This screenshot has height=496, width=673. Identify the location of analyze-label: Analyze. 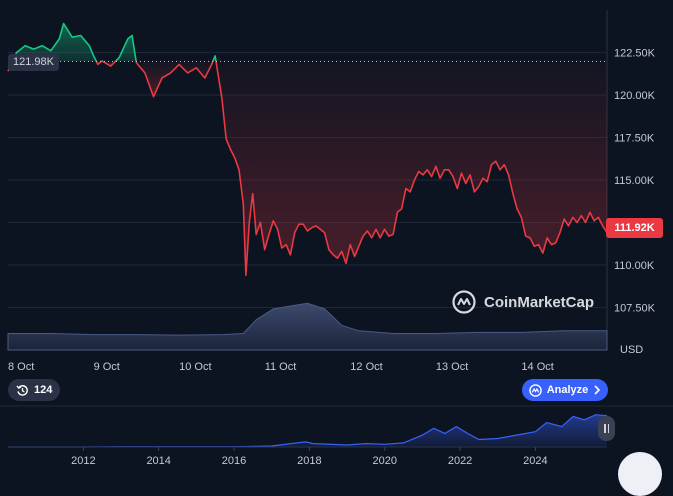
(568, 390).